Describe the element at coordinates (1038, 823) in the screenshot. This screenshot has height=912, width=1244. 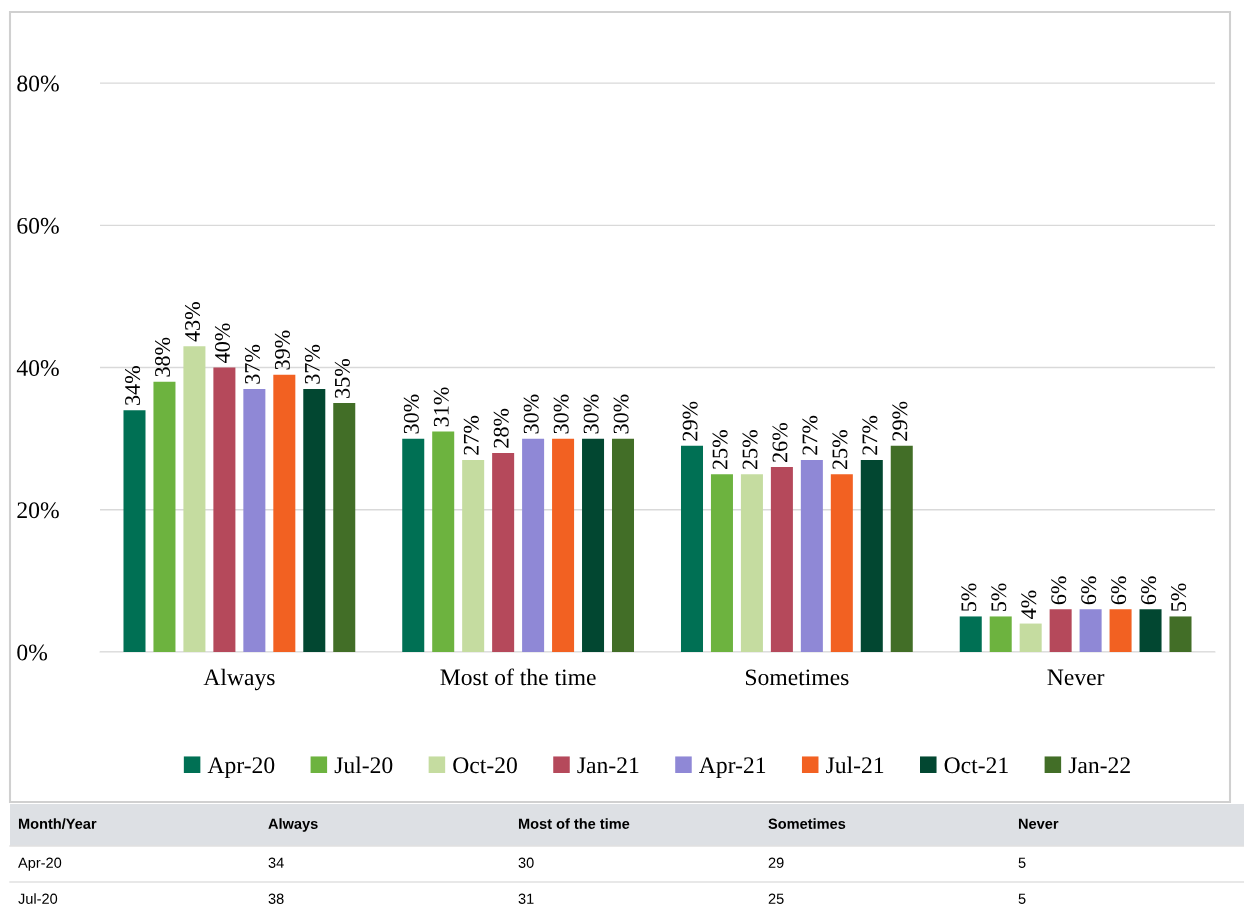
I see `category-label: Never` at that location.